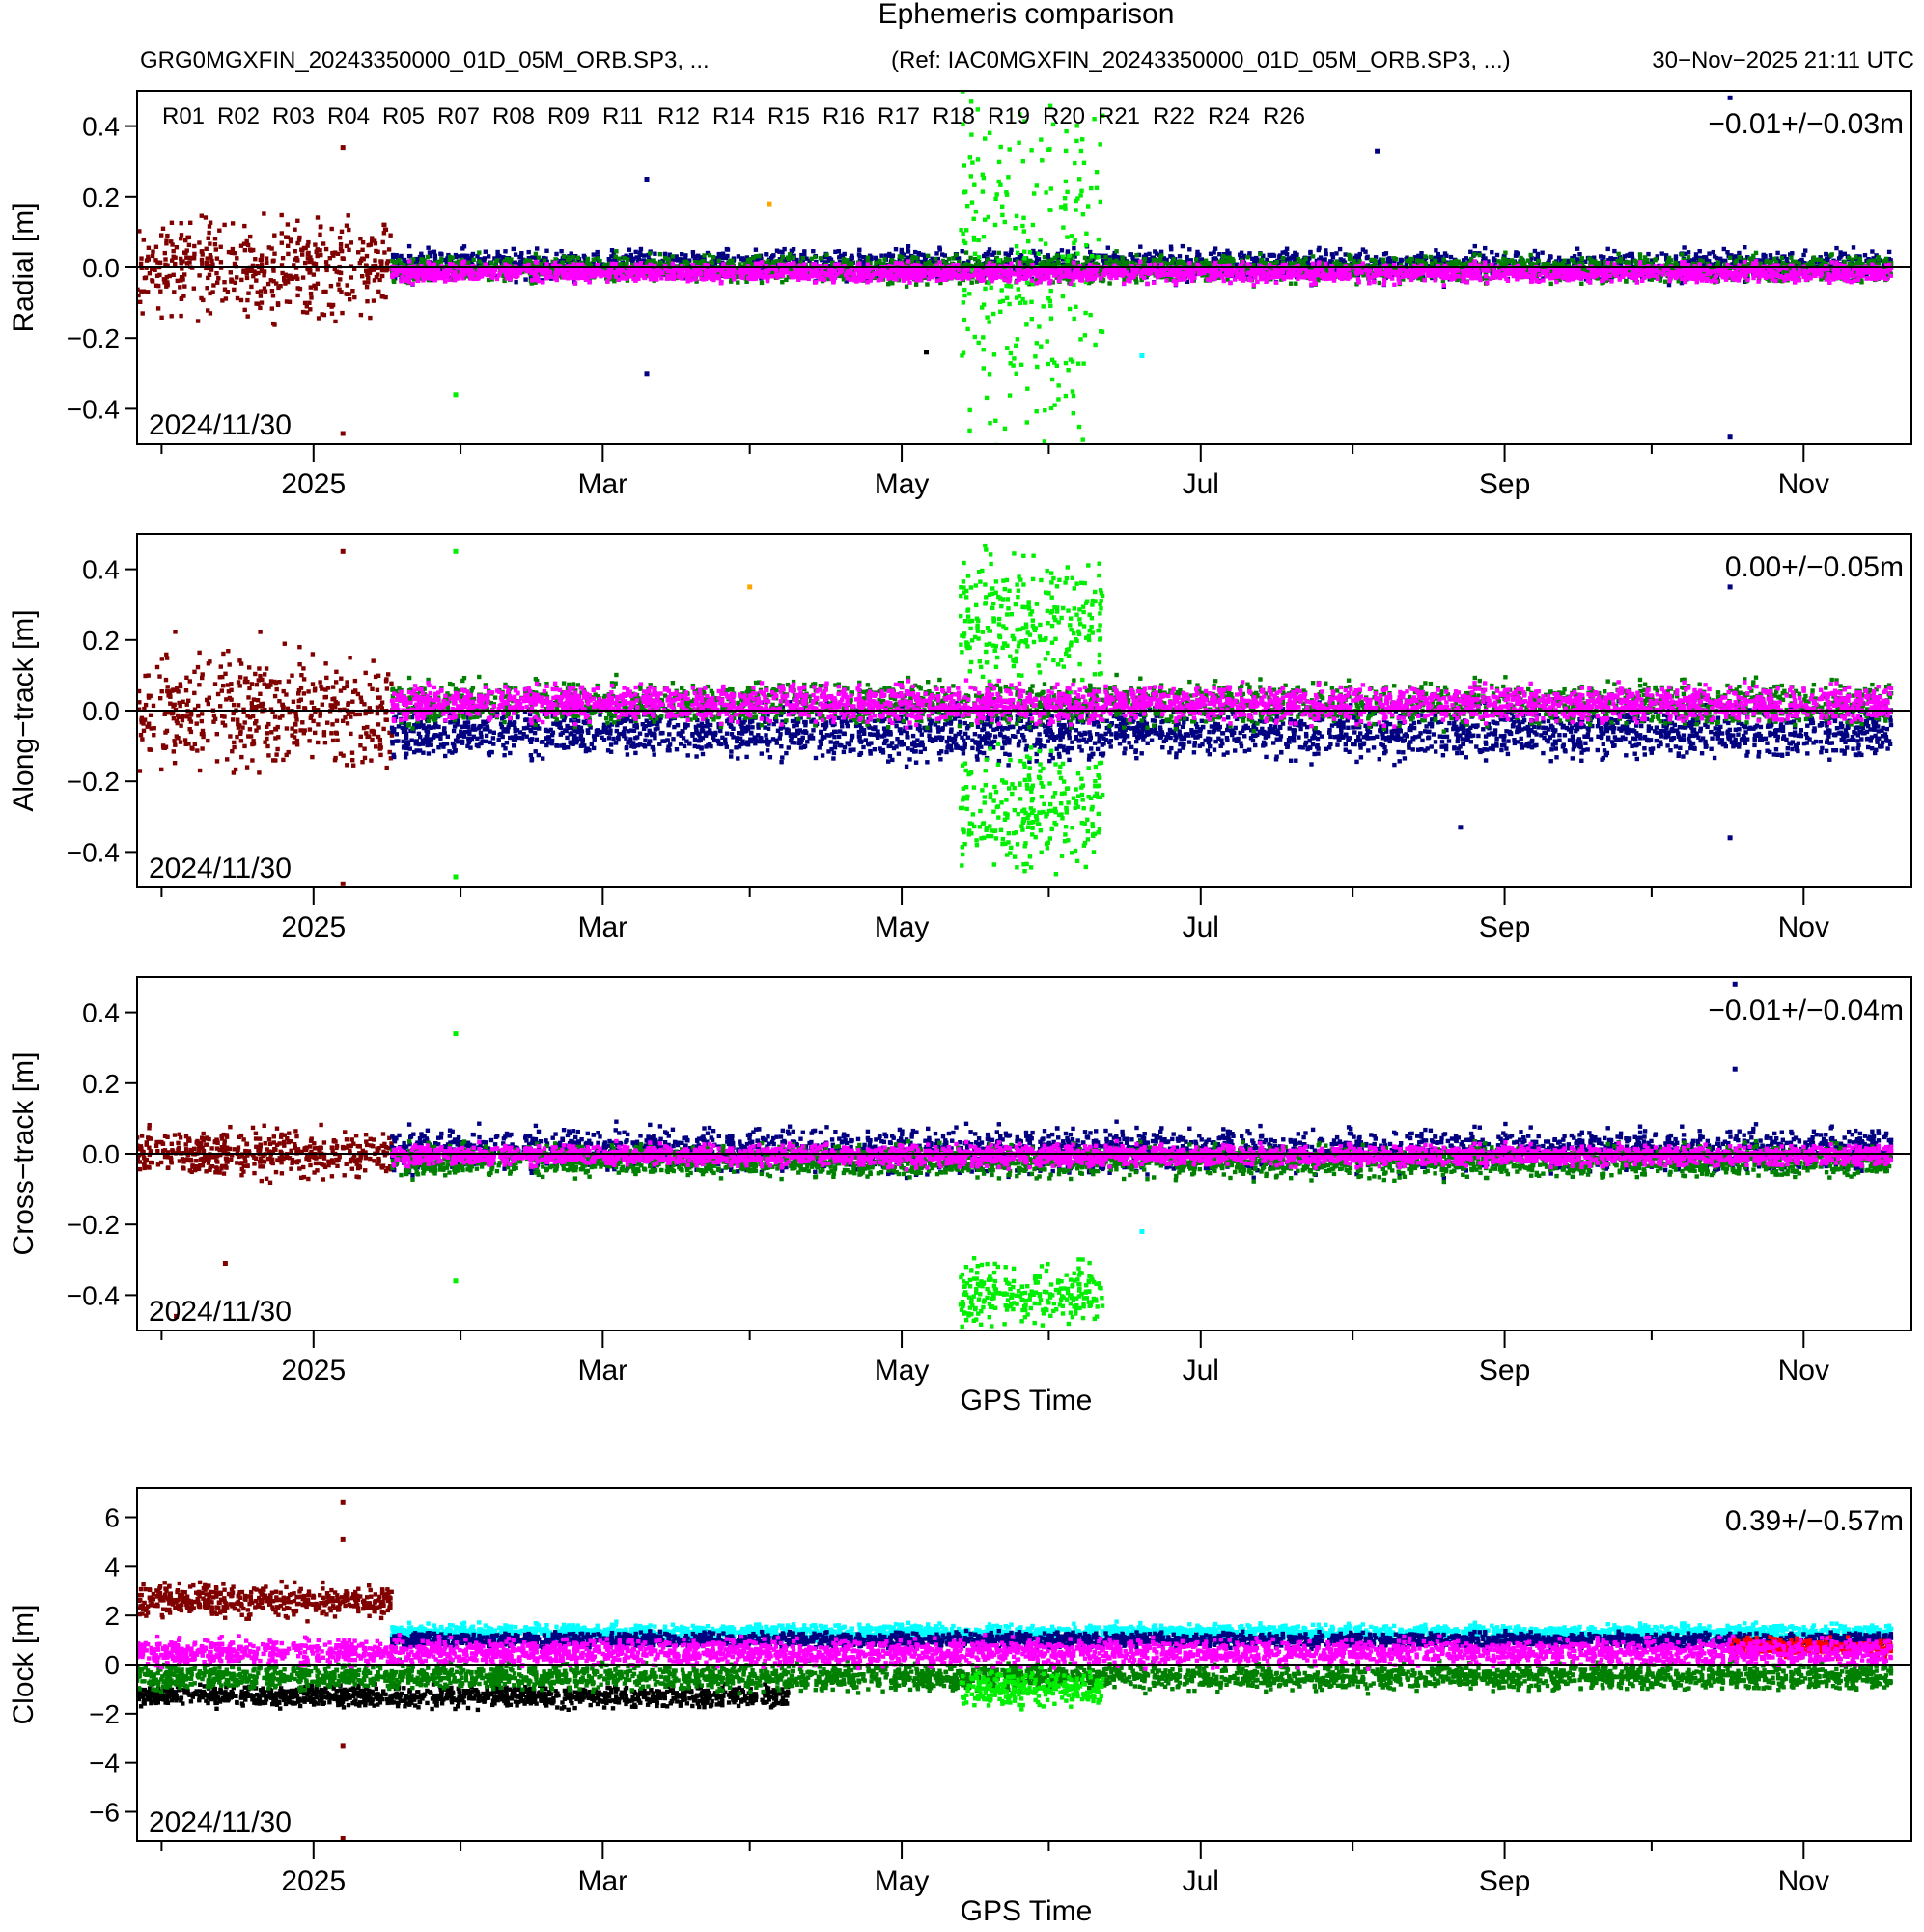 Image resolution: width=1924 pixels, height=1932 pixels. What do you see at coordinates (265, 269) in the screenshot?
I see `series-r26-points` at bounding box center [265, 269].